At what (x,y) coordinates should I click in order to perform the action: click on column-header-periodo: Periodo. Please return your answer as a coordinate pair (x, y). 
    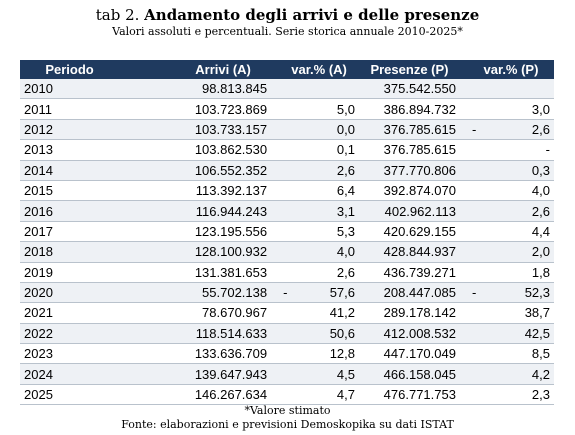
    Looking at the image, I should click on (98, 69).